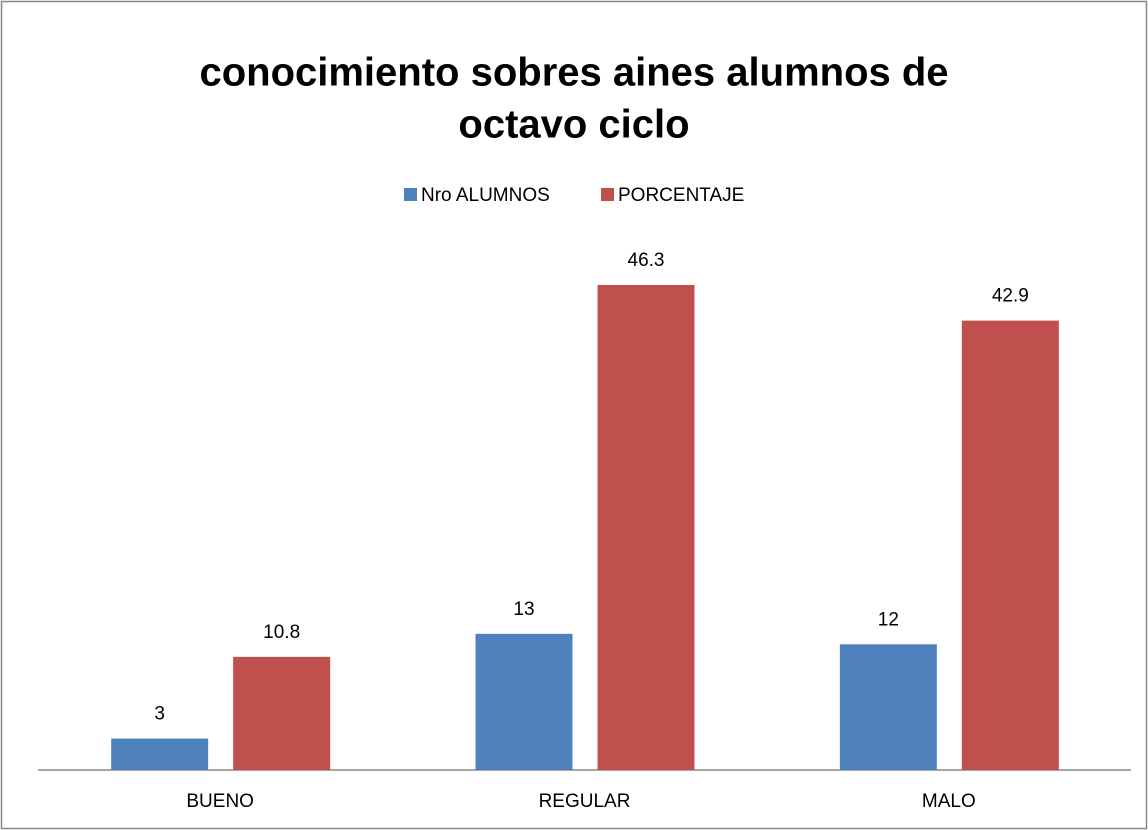 This screenshot has height=830, width=1148. Describe the element at coordinates (681, 195) in the screenshot. I see `legend-label: PORCENTAJE` at that location.